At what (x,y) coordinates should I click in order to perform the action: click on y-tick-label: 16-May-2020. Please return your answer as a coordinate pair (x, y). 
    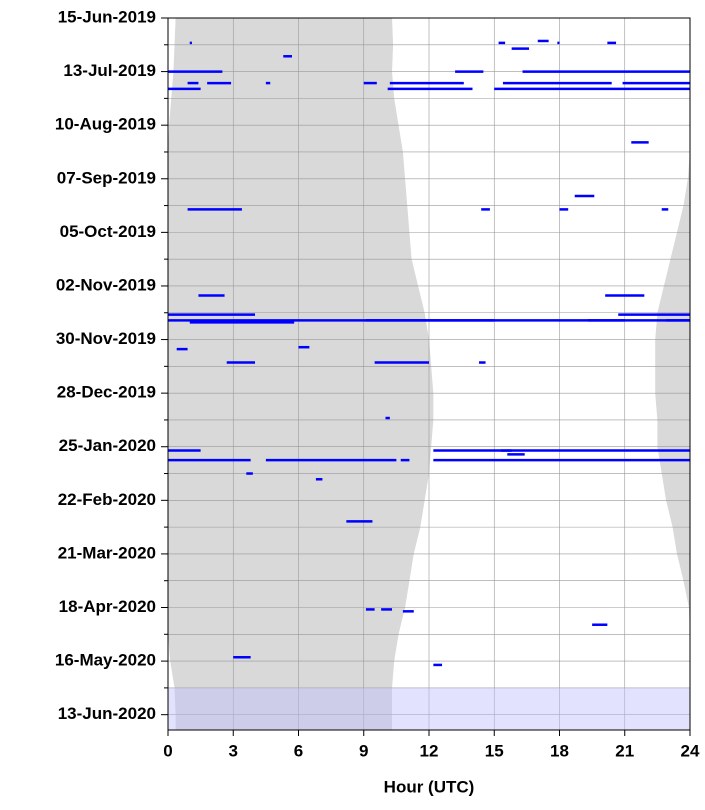
    Looking at the image, I should click on (105, 660).